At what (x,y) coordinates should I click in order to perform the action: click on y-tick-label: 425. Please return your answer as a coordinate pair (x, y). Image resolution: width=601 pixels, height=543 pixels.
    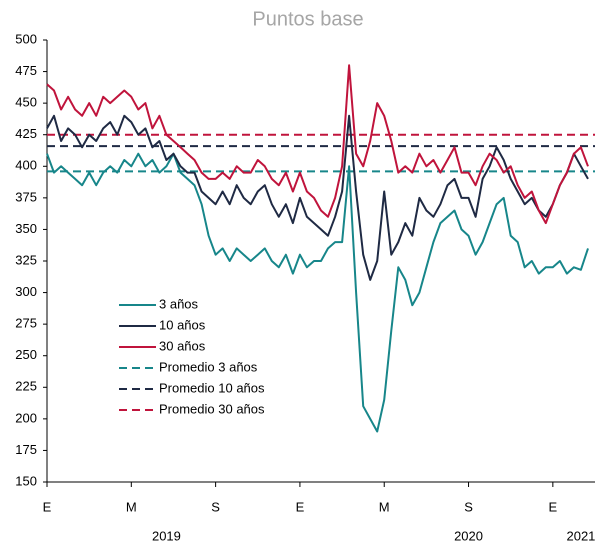
    Looking at the image, I should click on (26, 133).